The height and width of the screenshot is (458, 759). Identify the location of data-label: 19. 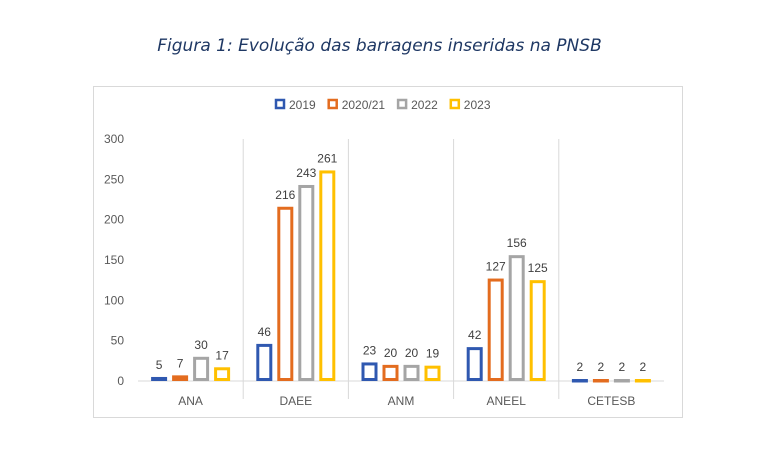
(433, 354).